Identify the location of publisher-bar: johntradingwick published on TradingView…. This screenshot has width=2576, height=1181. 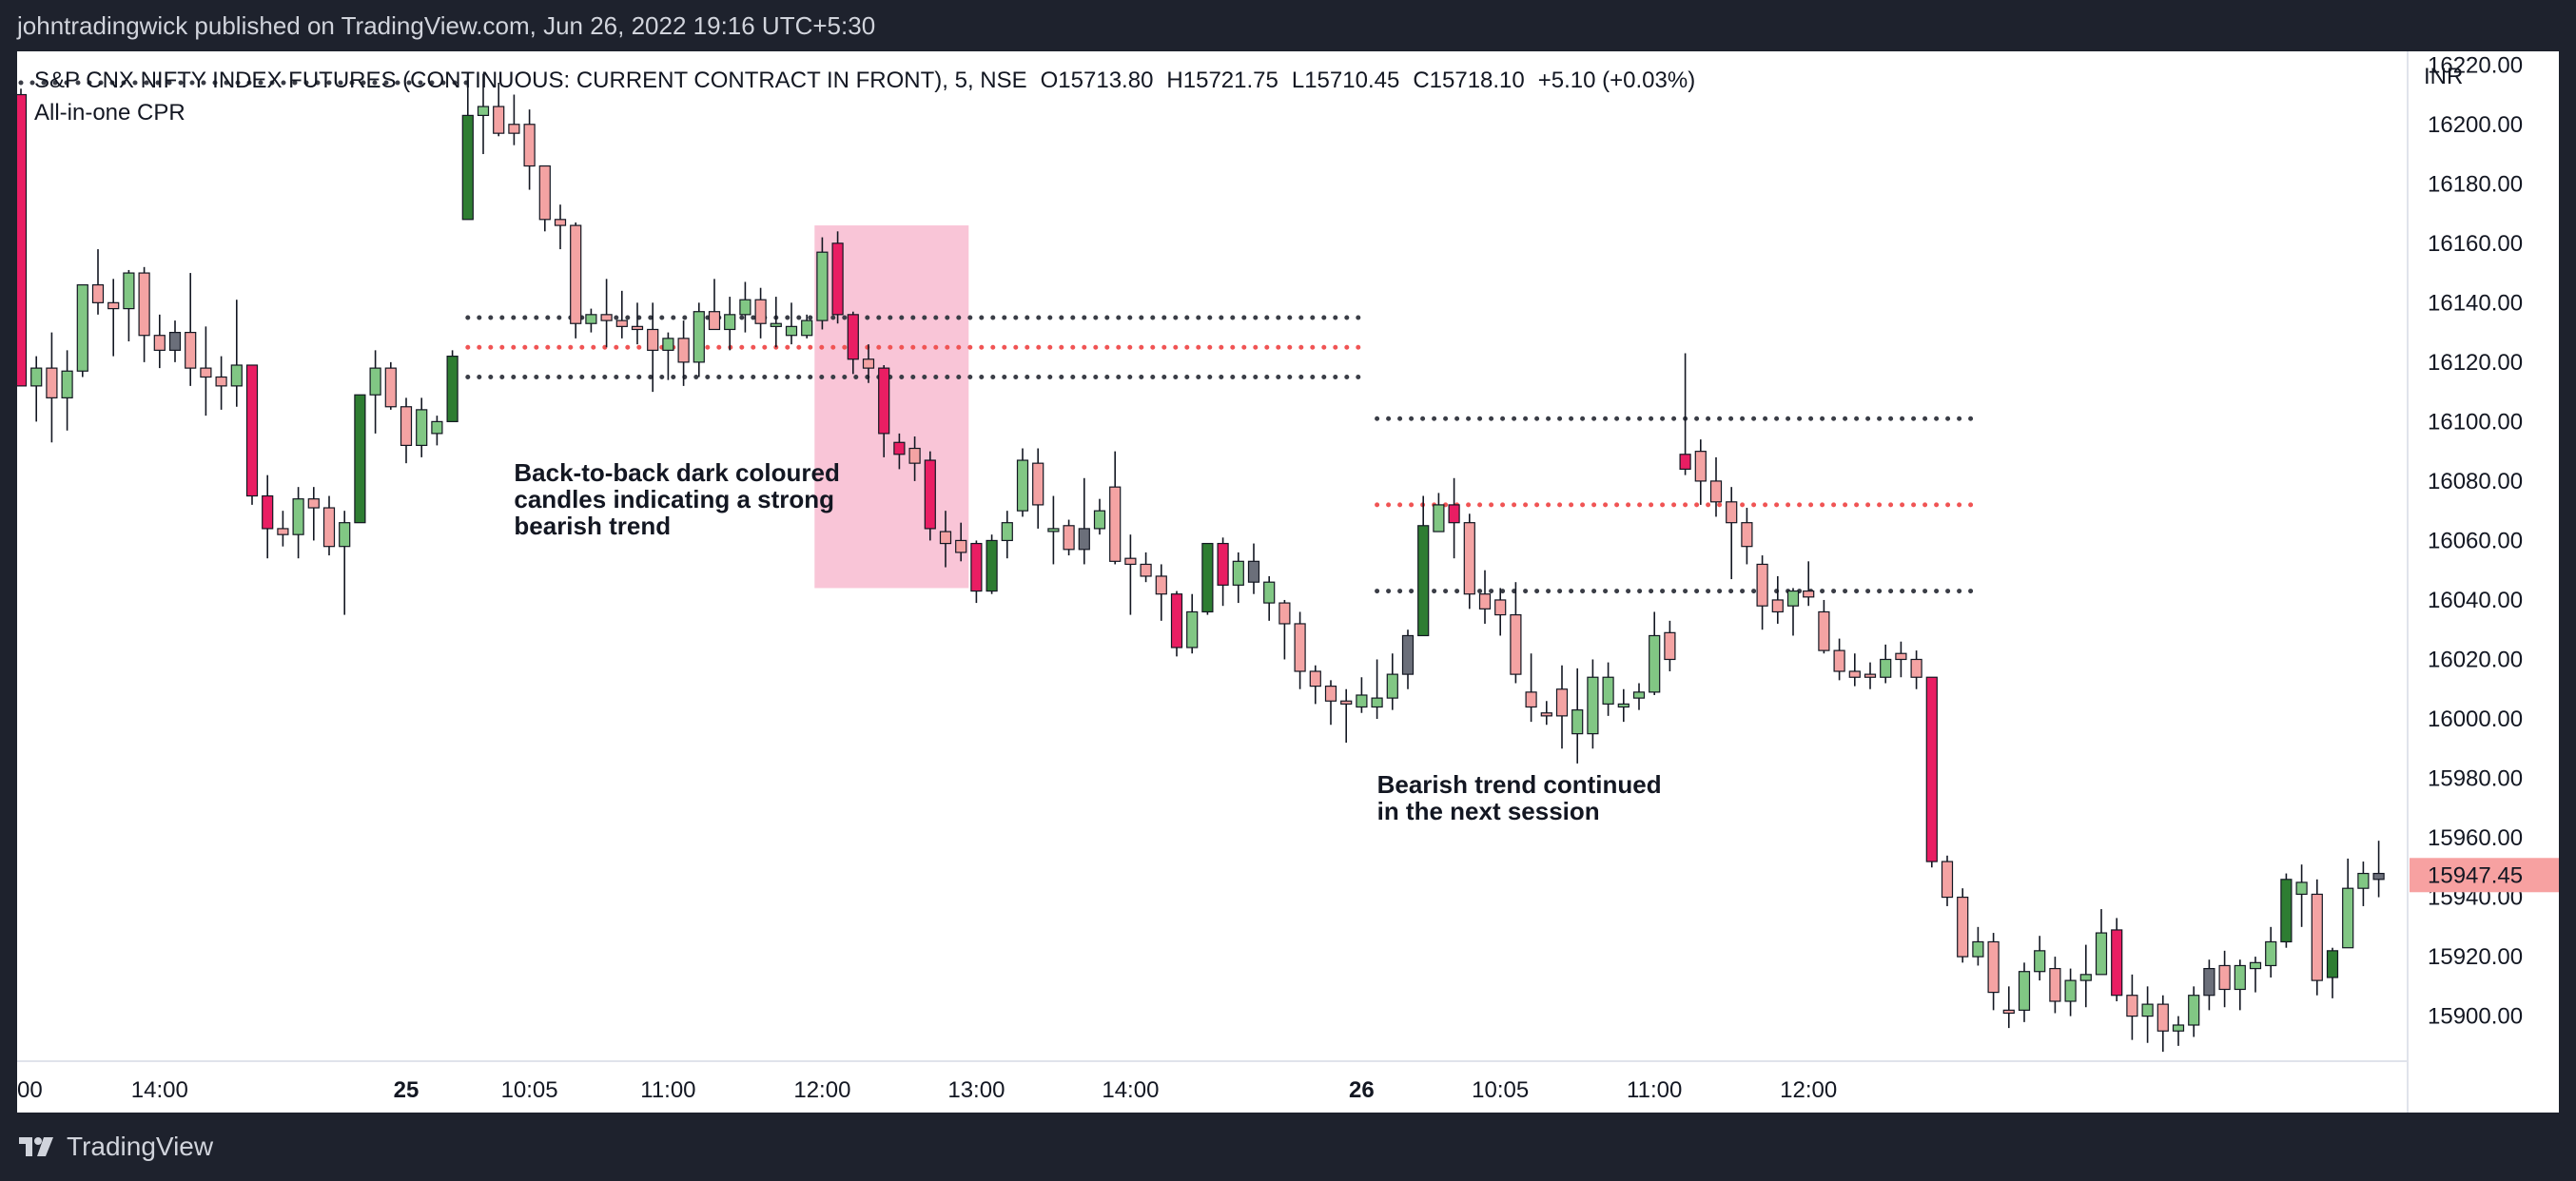
(1288, 25).